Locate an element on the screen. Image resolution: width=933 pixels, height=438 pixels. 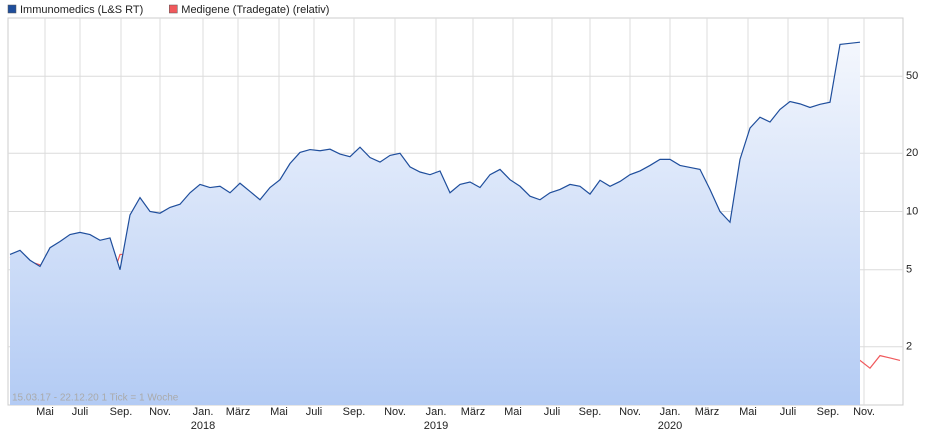
y-tick-label: 2 is located at coordinates (909, 347).